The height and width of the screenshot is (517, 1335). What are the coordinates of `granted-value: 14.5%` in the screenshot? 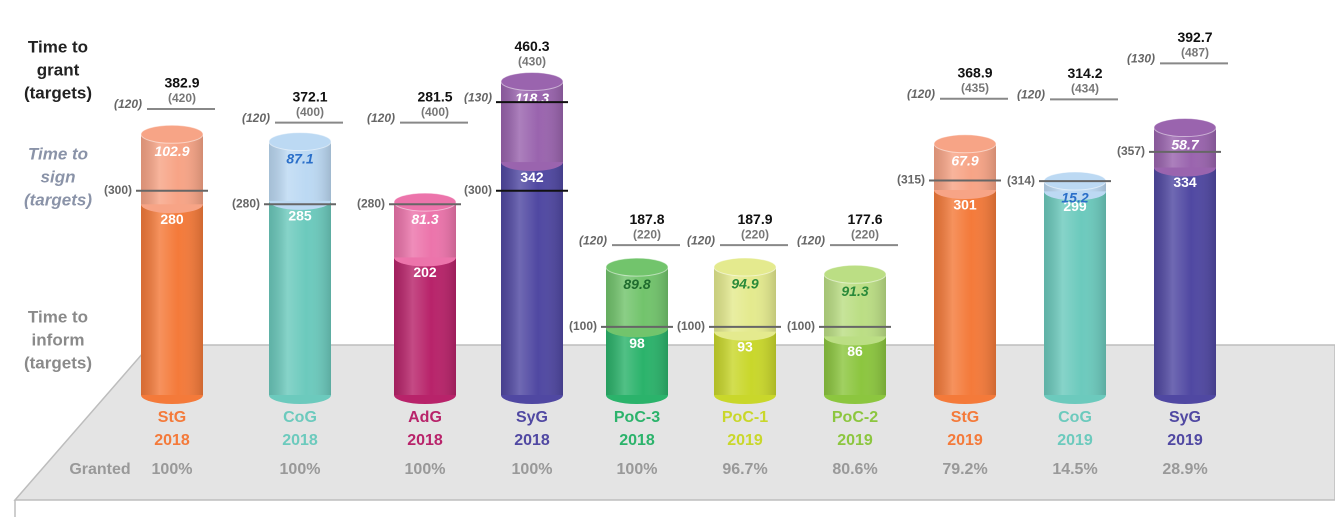 It's located at (1074, 469).